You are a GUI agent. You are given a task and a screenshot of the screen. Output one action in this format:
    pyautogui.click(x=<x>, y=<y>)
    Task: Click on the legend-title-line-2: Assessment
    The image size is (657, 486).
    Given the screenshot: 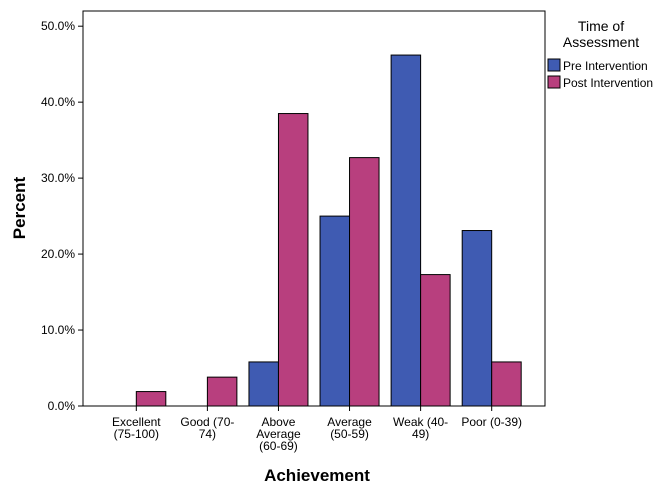 What is the action you would take?
    pyautogui.click(x=601, y=42)
    